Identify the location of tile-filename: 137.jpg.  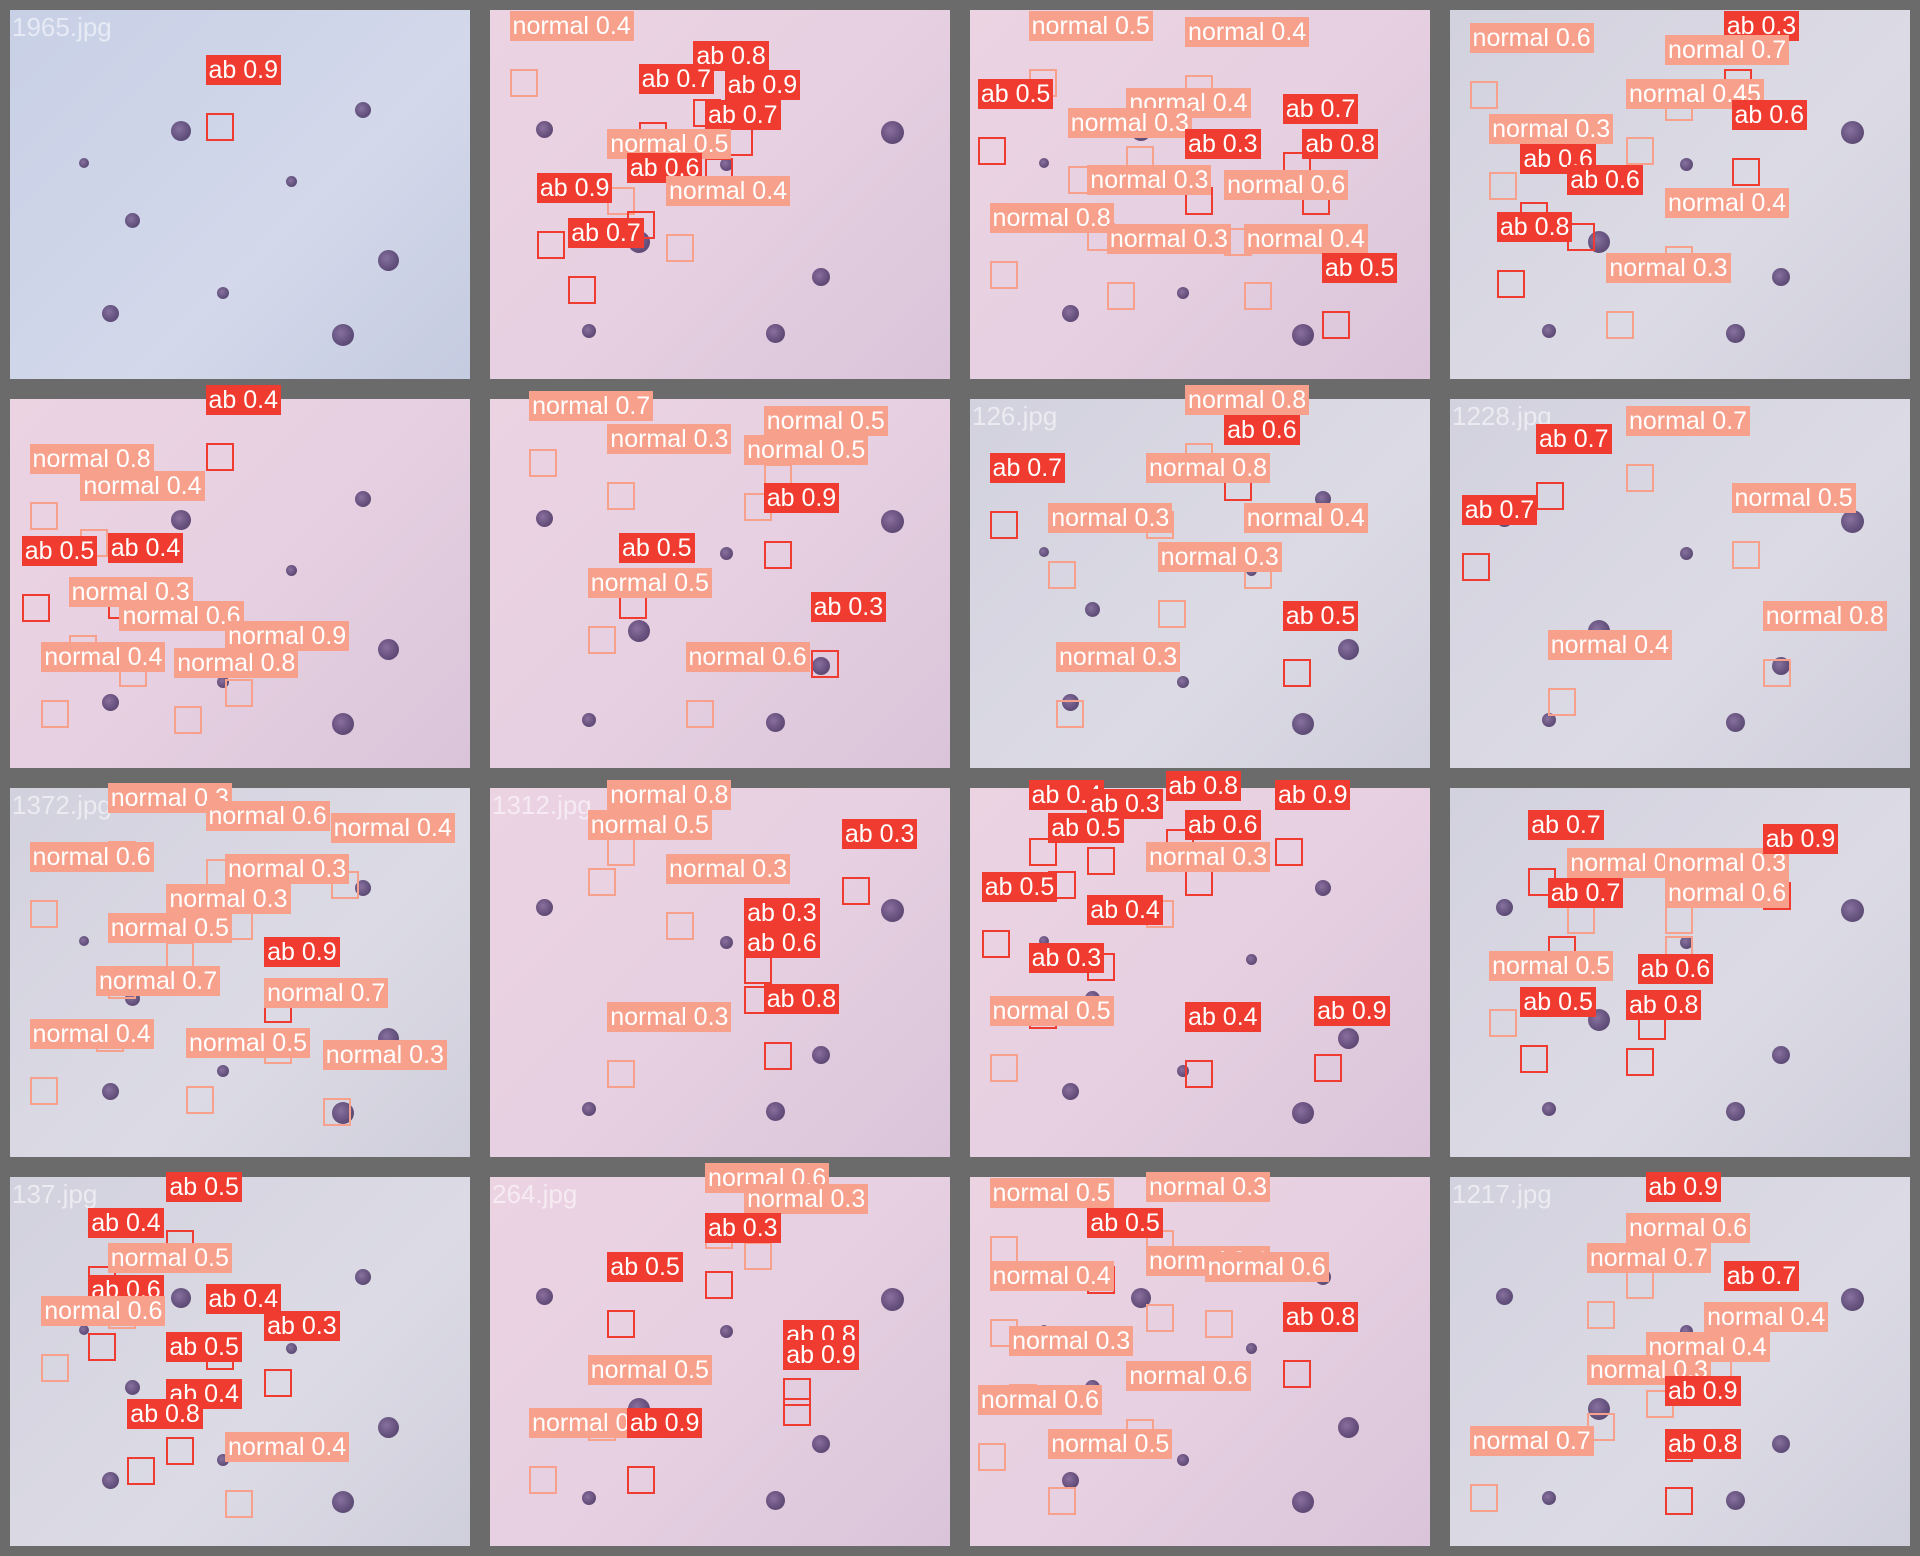
(55, 1194).